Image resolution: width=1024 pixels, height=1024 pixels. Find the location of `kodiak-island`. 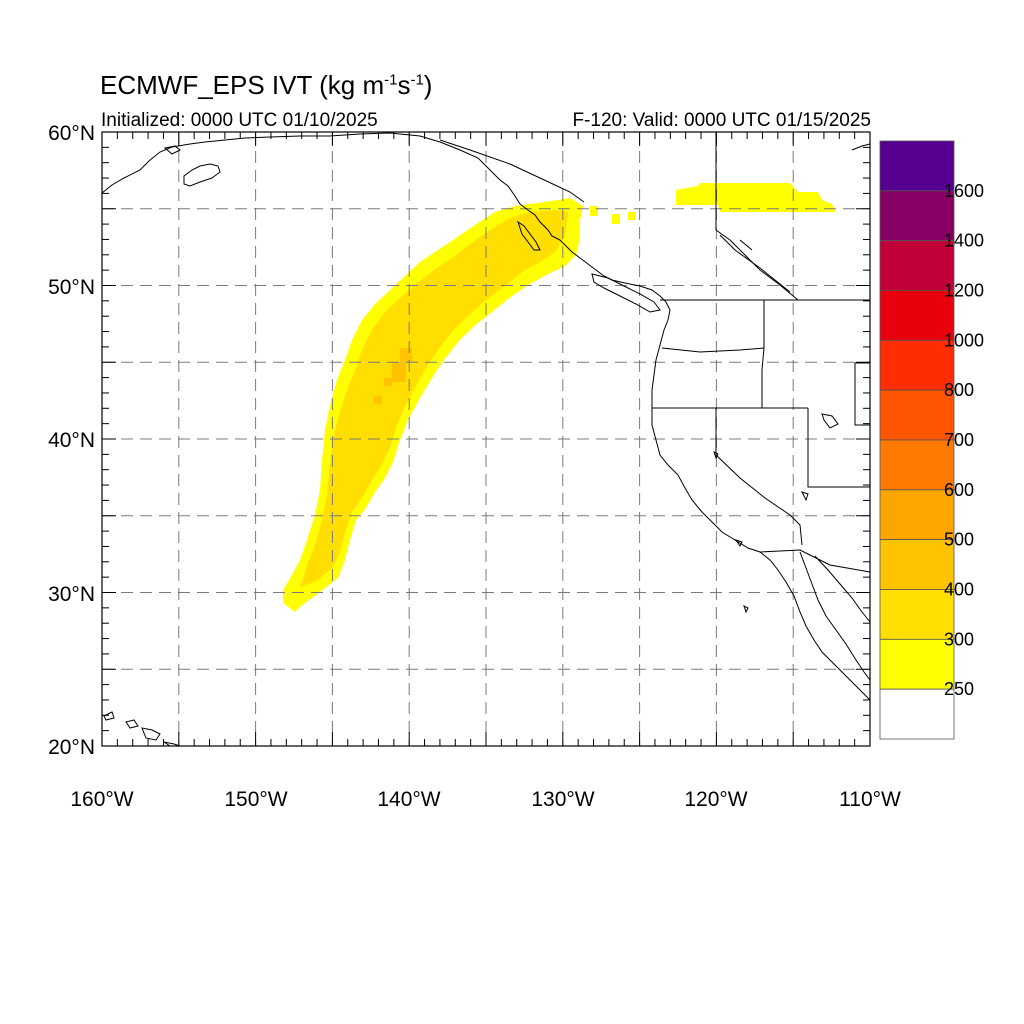

kodiak-island is located at coordinates (202, 175).